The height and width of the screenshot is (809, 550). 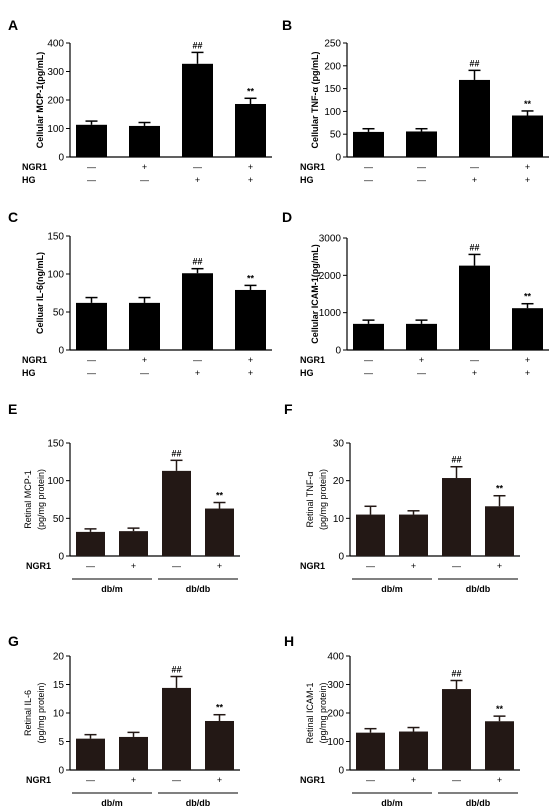 What do you see at coordinates (310, 499) in the screenshot?
I see `y-axis-label: Retinal TNF-α` at bounding box center [310, 499].